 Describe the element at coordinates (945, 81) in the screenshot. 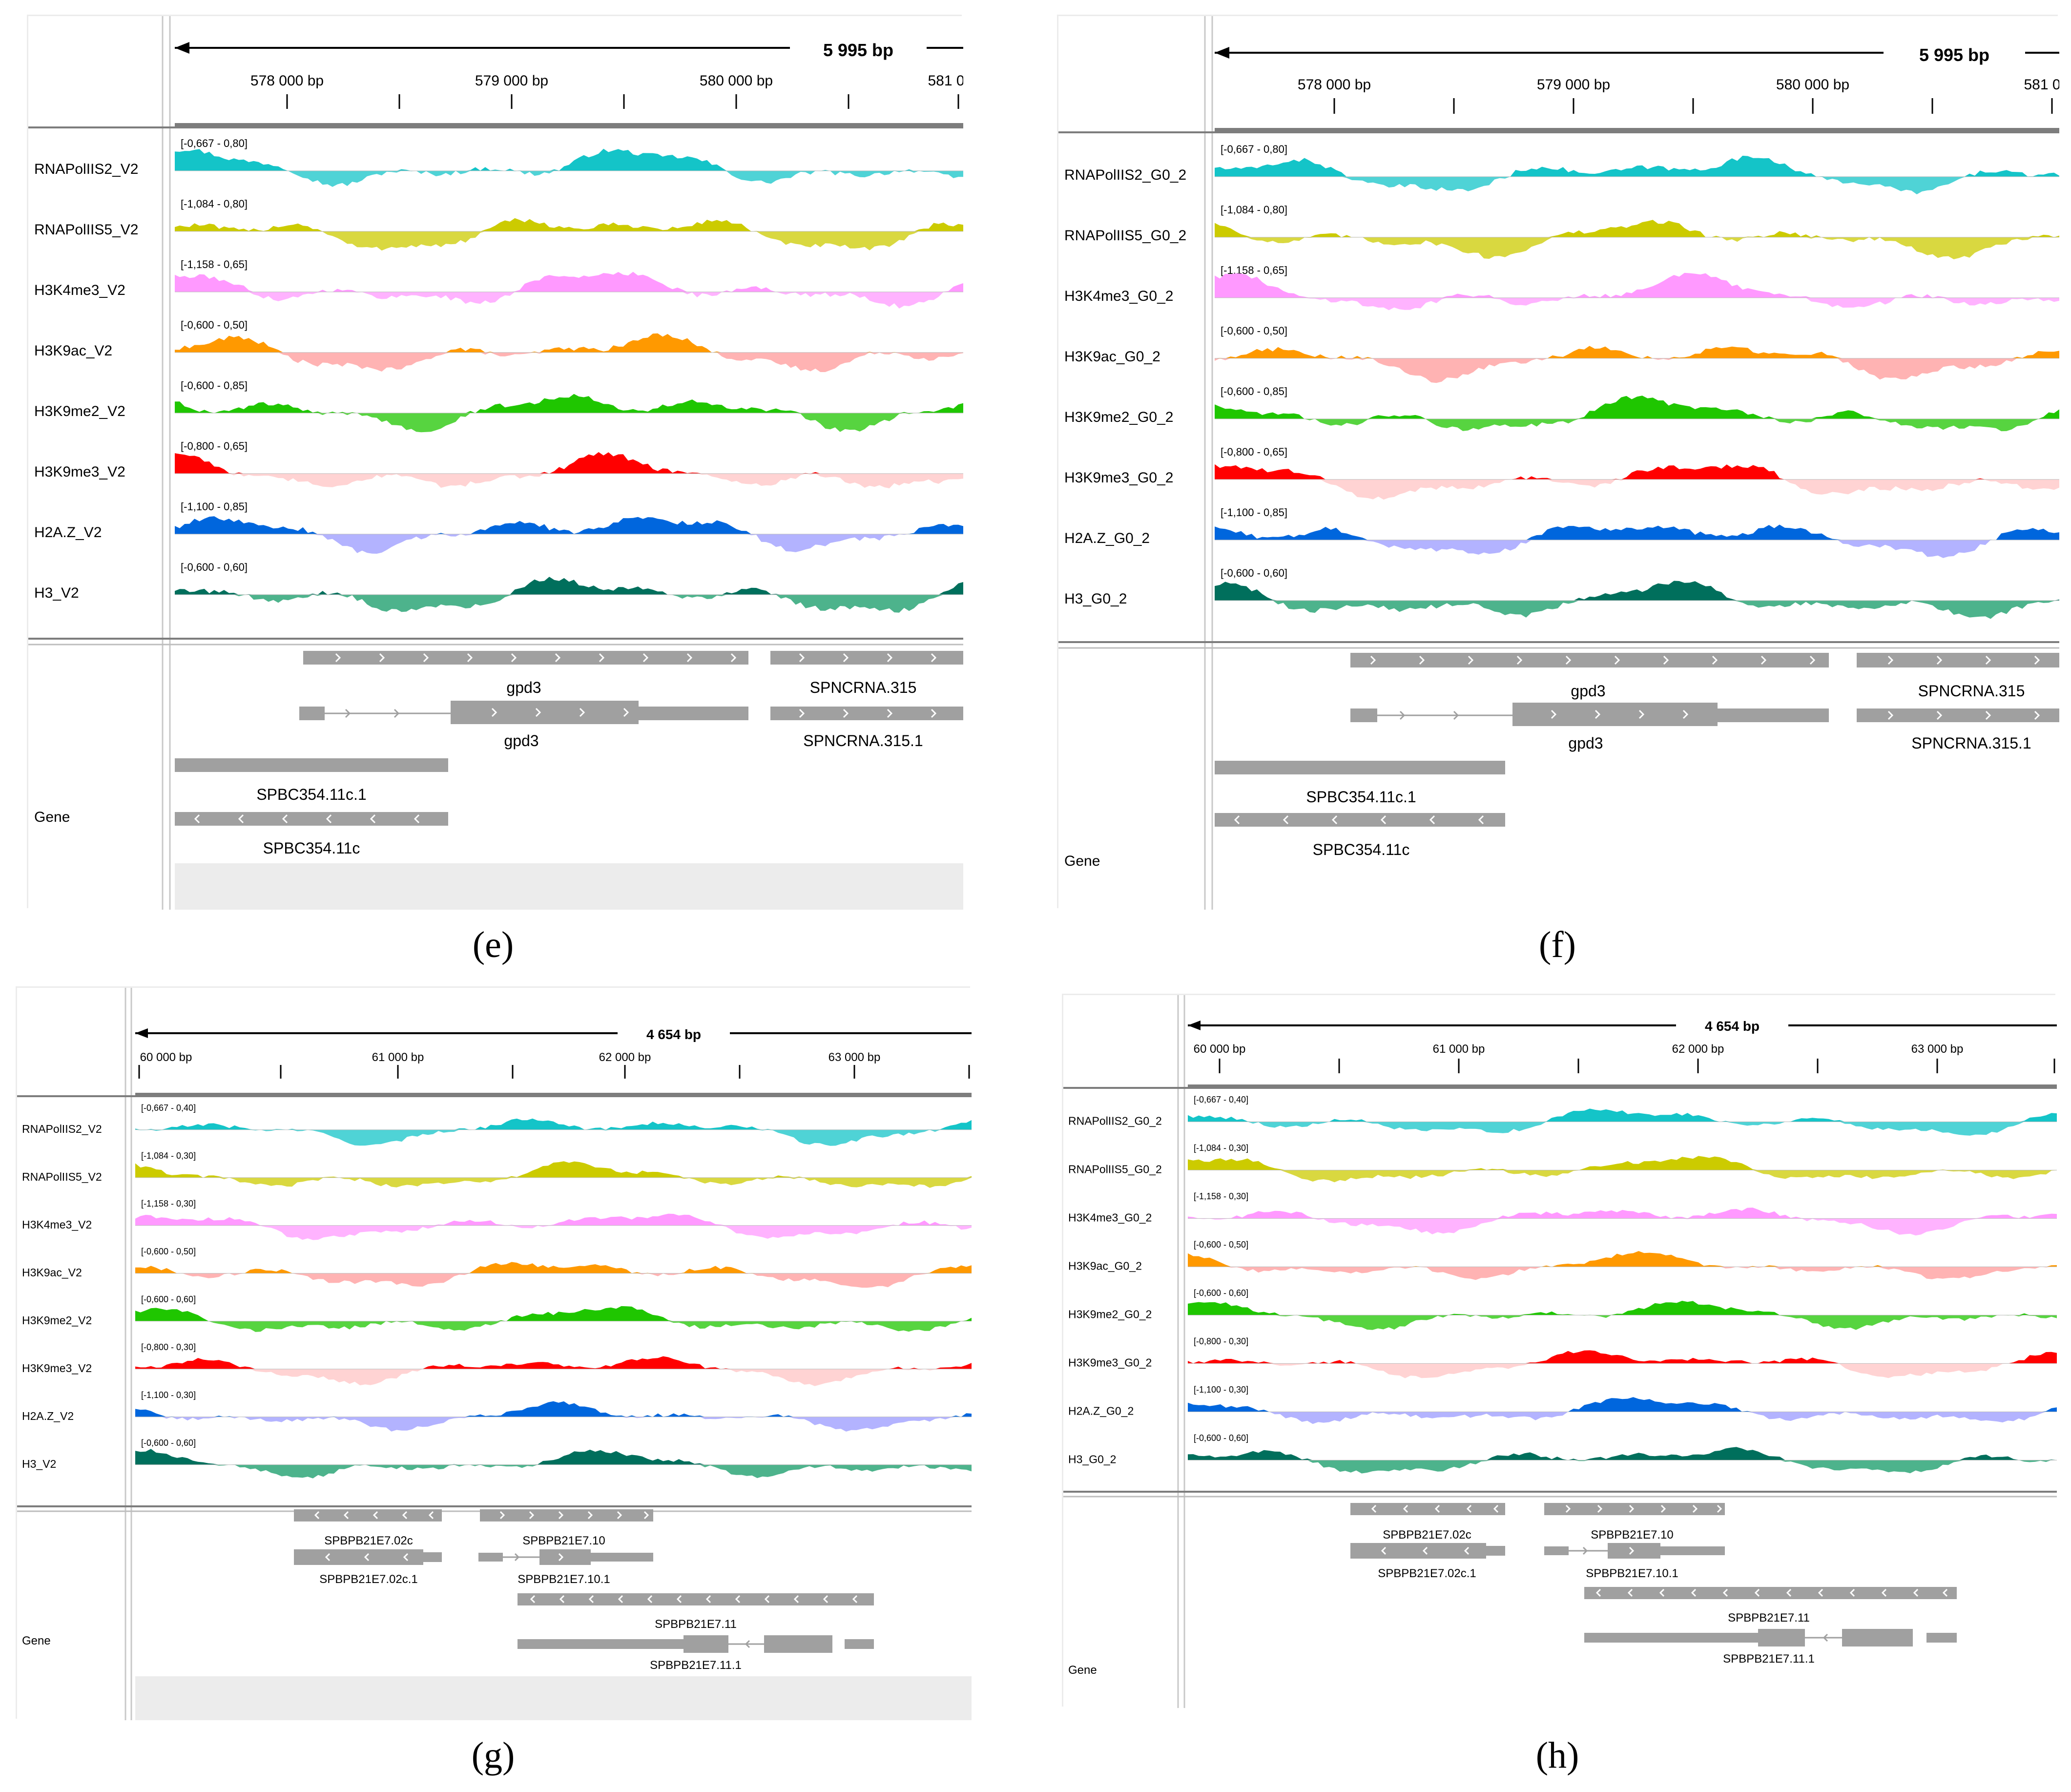

I see `tick-label: 581 0` at that location.